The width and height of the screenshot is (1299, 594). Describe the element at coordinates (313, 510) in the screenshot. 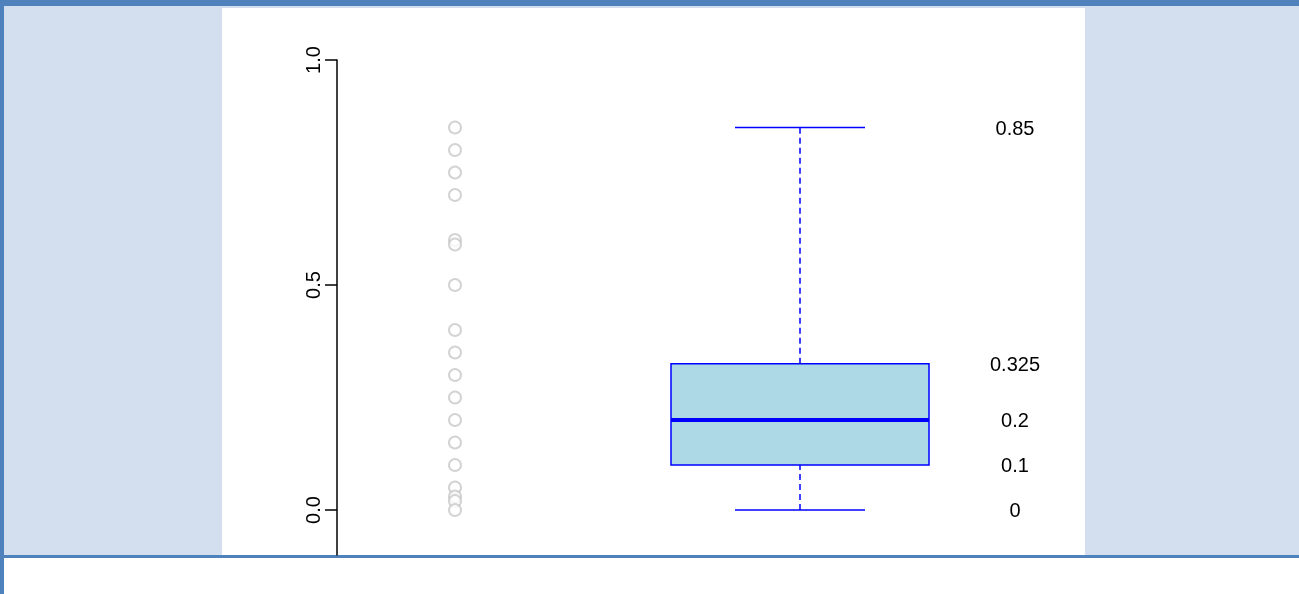

I see `y-tick-label: 0.0` at that location.